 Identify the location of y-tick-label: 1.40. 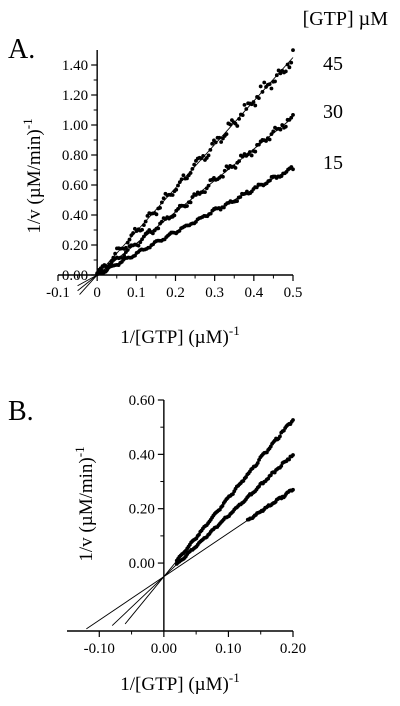
(75, 66).